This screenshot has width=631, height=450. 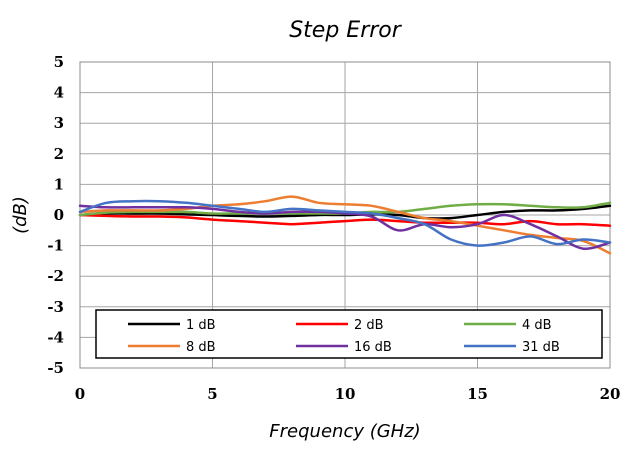 What do you see at coordinates (55, 276) in the screenshot?
I see `y-tick-label: -2` at bounding box center [55, 276].